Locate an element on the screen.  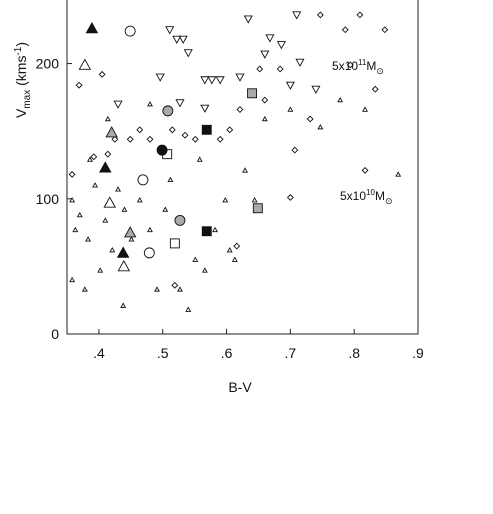
x-tick-label: .8 is located at coordinates (354, 353).